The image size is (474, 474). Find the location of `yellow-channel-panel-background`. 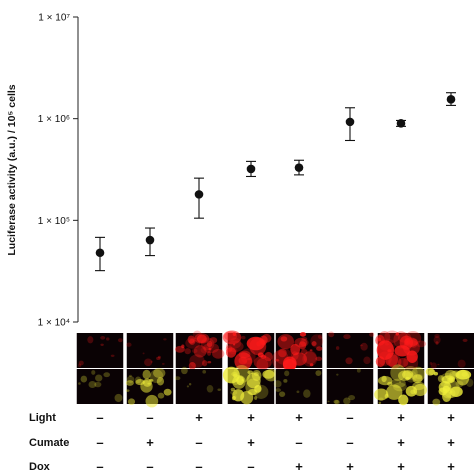

yellow-channel-panel-background is located at coordinates (299, 386).